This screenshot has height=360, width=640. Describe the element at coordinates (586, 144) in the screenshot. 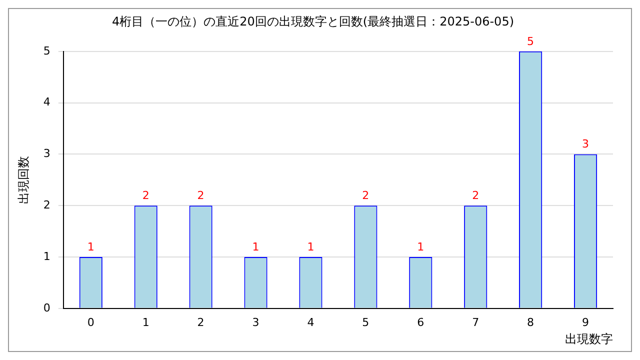

I see `data-label: 3` at that location.